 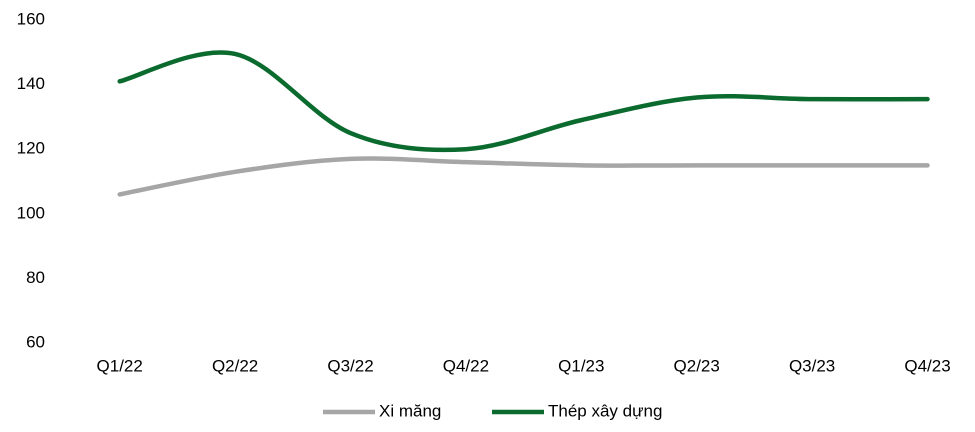 What do you see at coordinates (235, 365) in the screenshot?
I see `x-tick-label: Q2/22` at bounding box center [235, 365].